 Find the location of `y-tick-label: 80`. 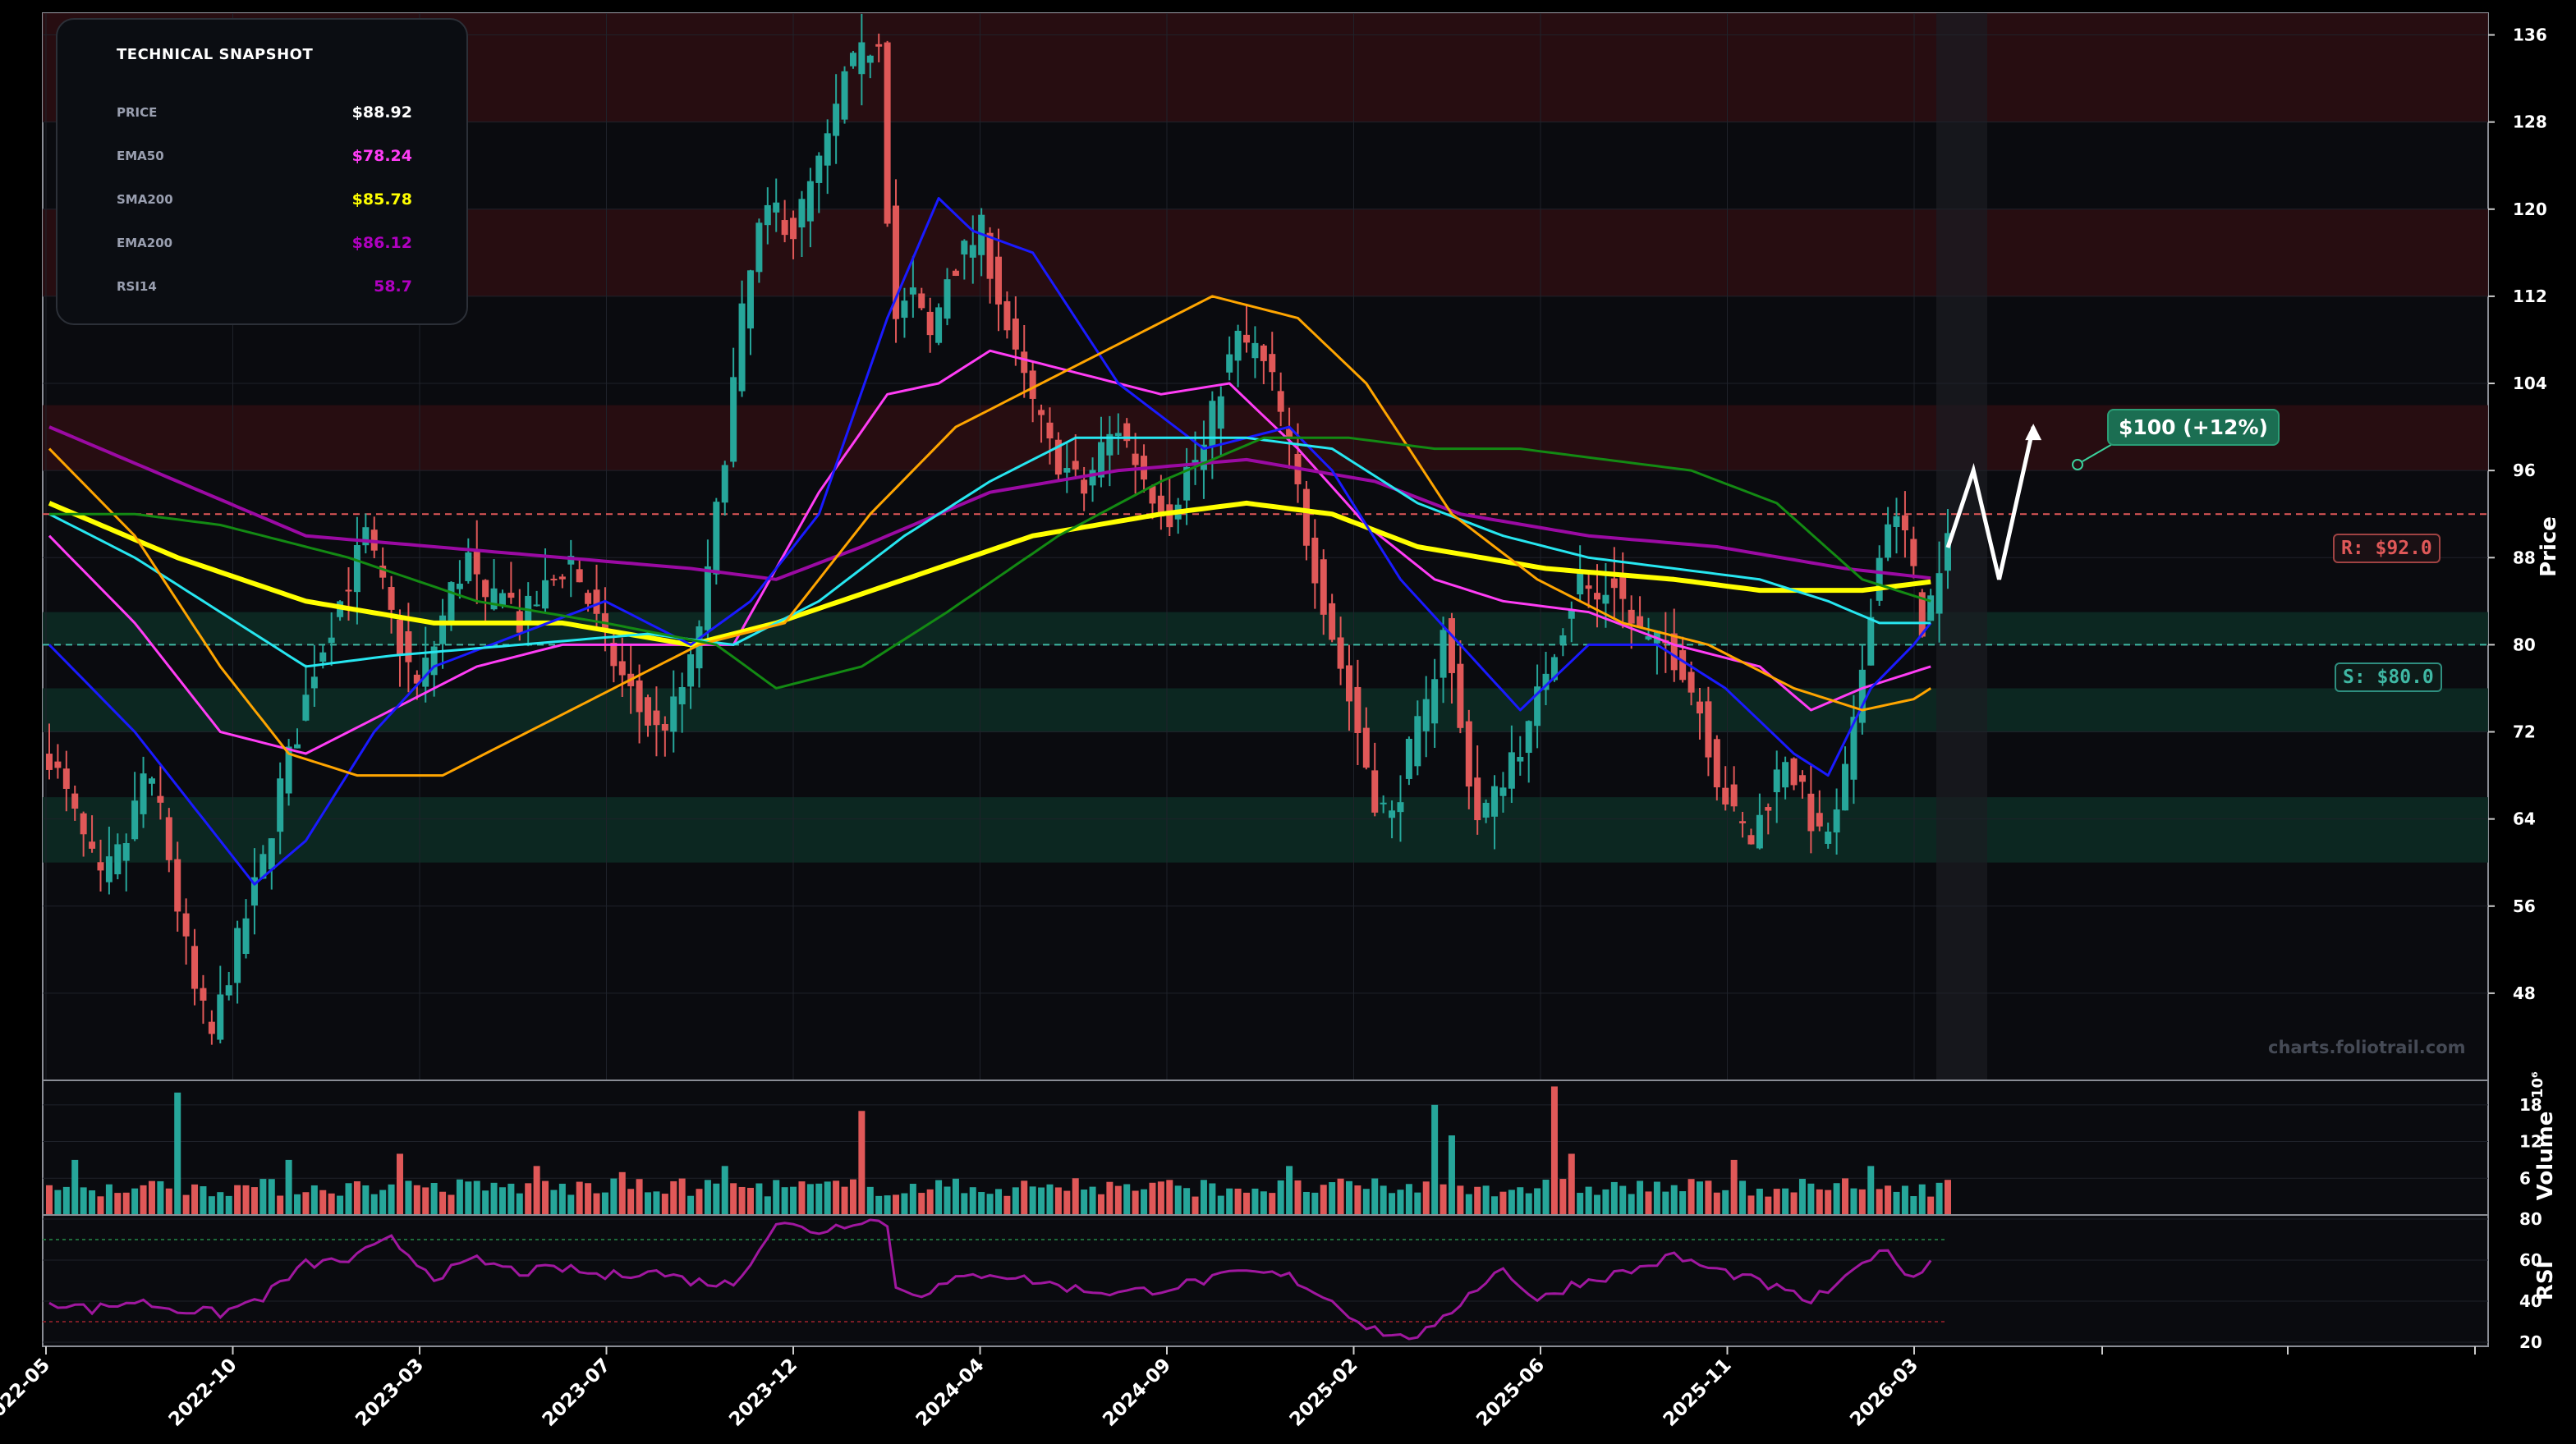

y-tick-label: 80 is located at coordinates (2524, 644).